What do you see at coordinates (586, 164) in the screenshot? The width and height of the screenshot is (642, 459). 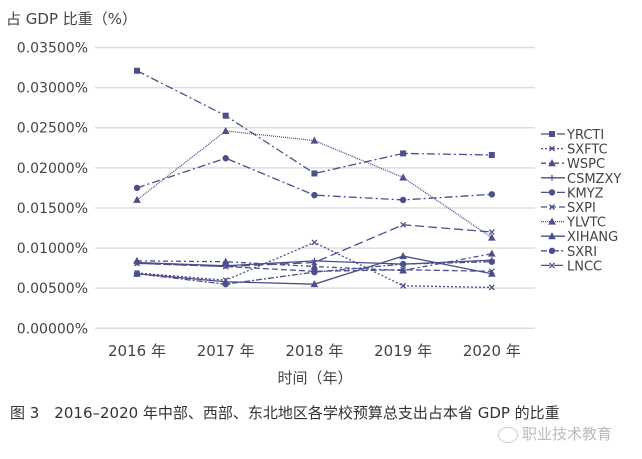 I see `legend-label: WSPC` at bounding box center [586, 164].